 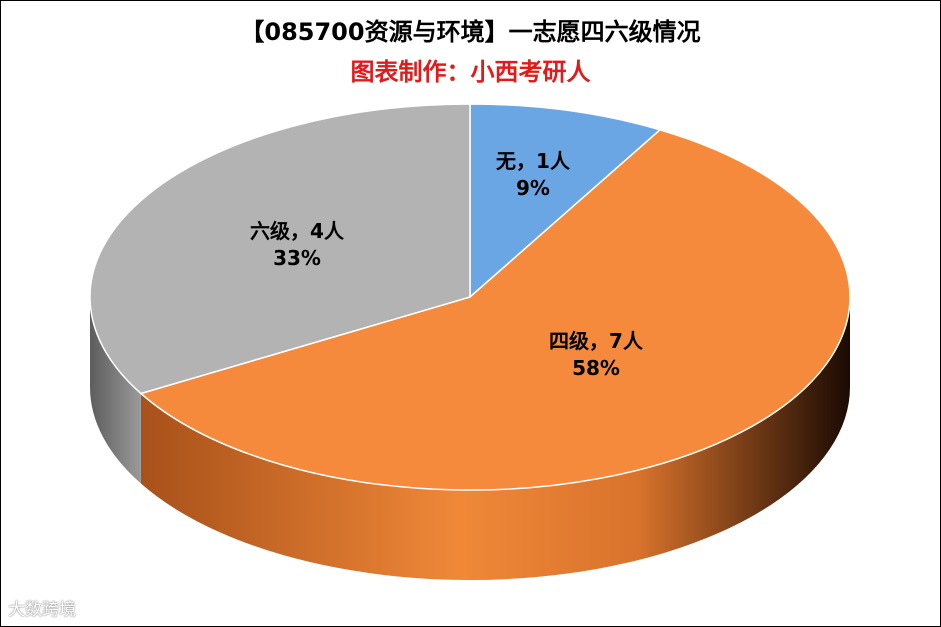 What do you see at coordinates (596, 368) in the screenshot?
I see `slice-percent-label: 58%` at bounding box center [596, 368].